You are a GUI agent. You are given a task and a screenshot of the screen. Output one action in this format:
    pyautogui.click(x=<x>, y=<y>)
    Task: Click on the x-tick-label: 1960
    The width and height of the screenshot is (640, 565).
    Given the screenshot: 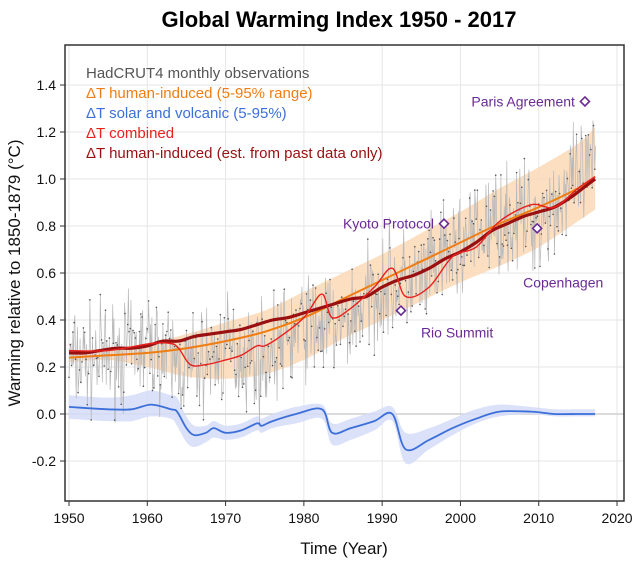 What is the action you would take?
    pyautogui.click(x=147, y=518)
    